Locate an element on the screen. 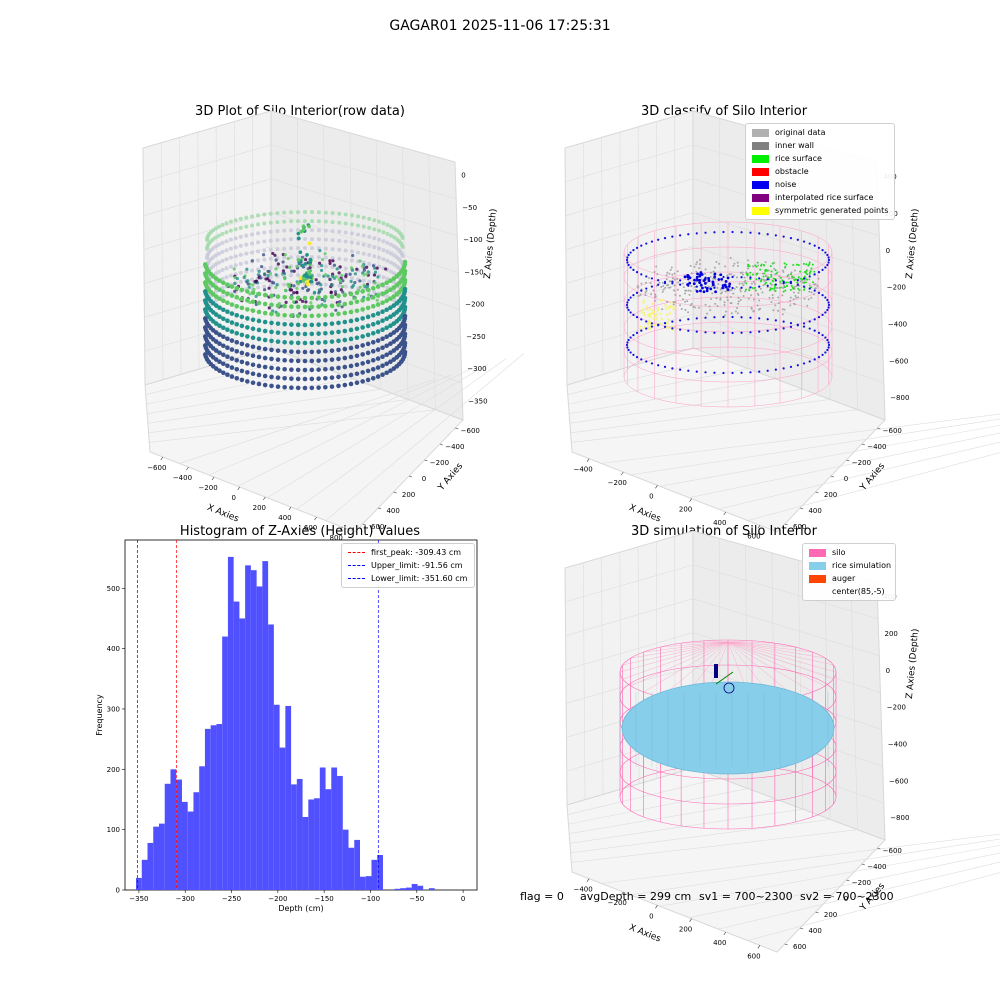  flag-text: flag = 0 is located at coordinates (542, 896).